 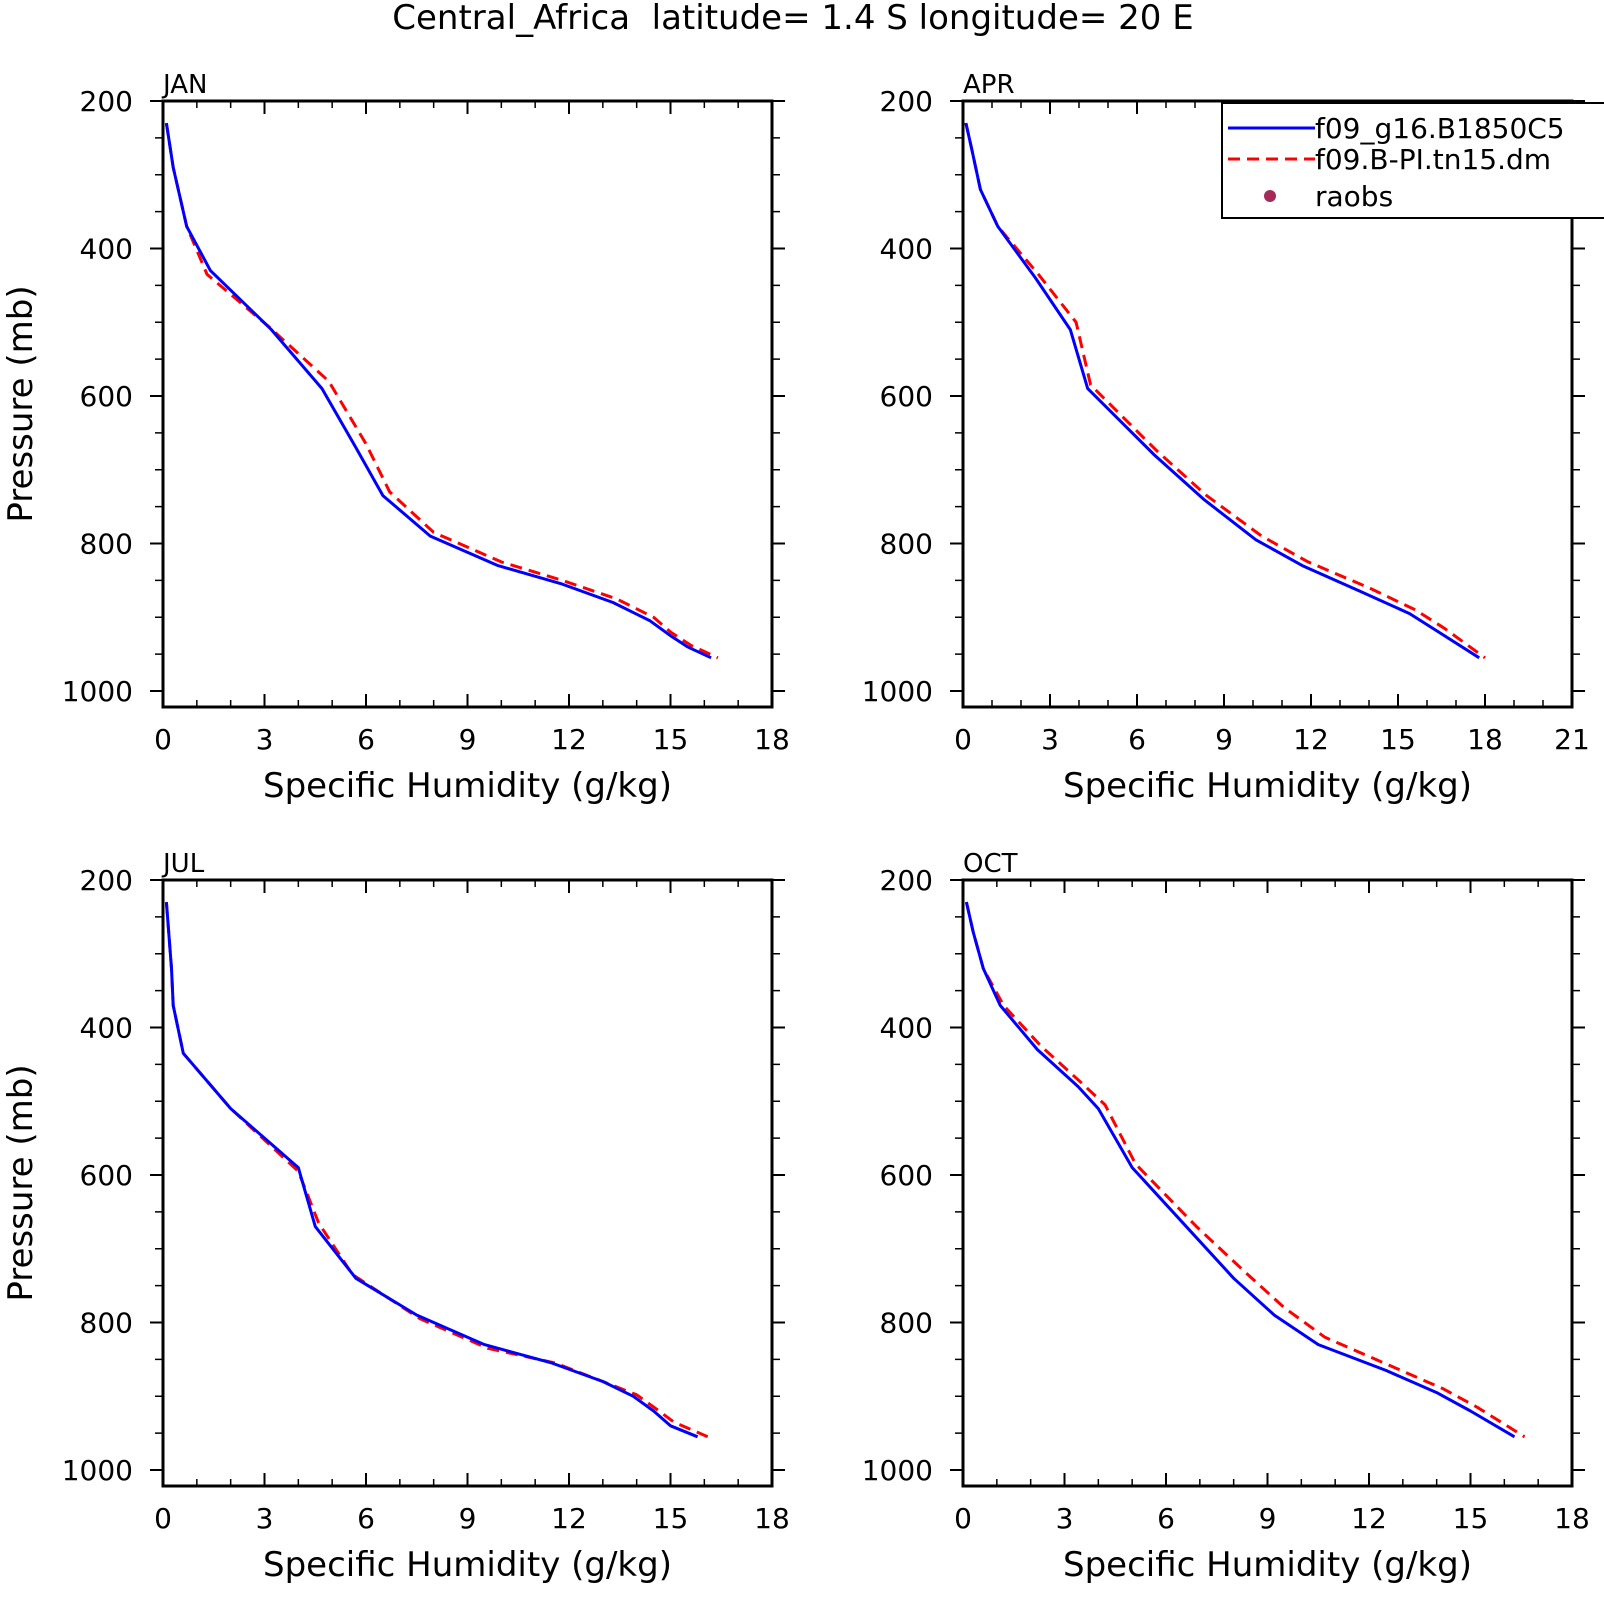 What do you see at coordinates (989, 85) in the screenshot?
I see `panel-title: APR` at bounding box center [989, 85].